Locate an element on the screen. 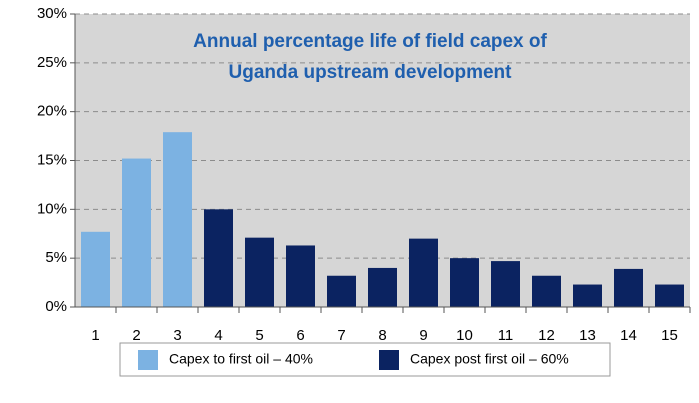 The image size is (699, 403). legend-box is located at coordinates (365, 359).